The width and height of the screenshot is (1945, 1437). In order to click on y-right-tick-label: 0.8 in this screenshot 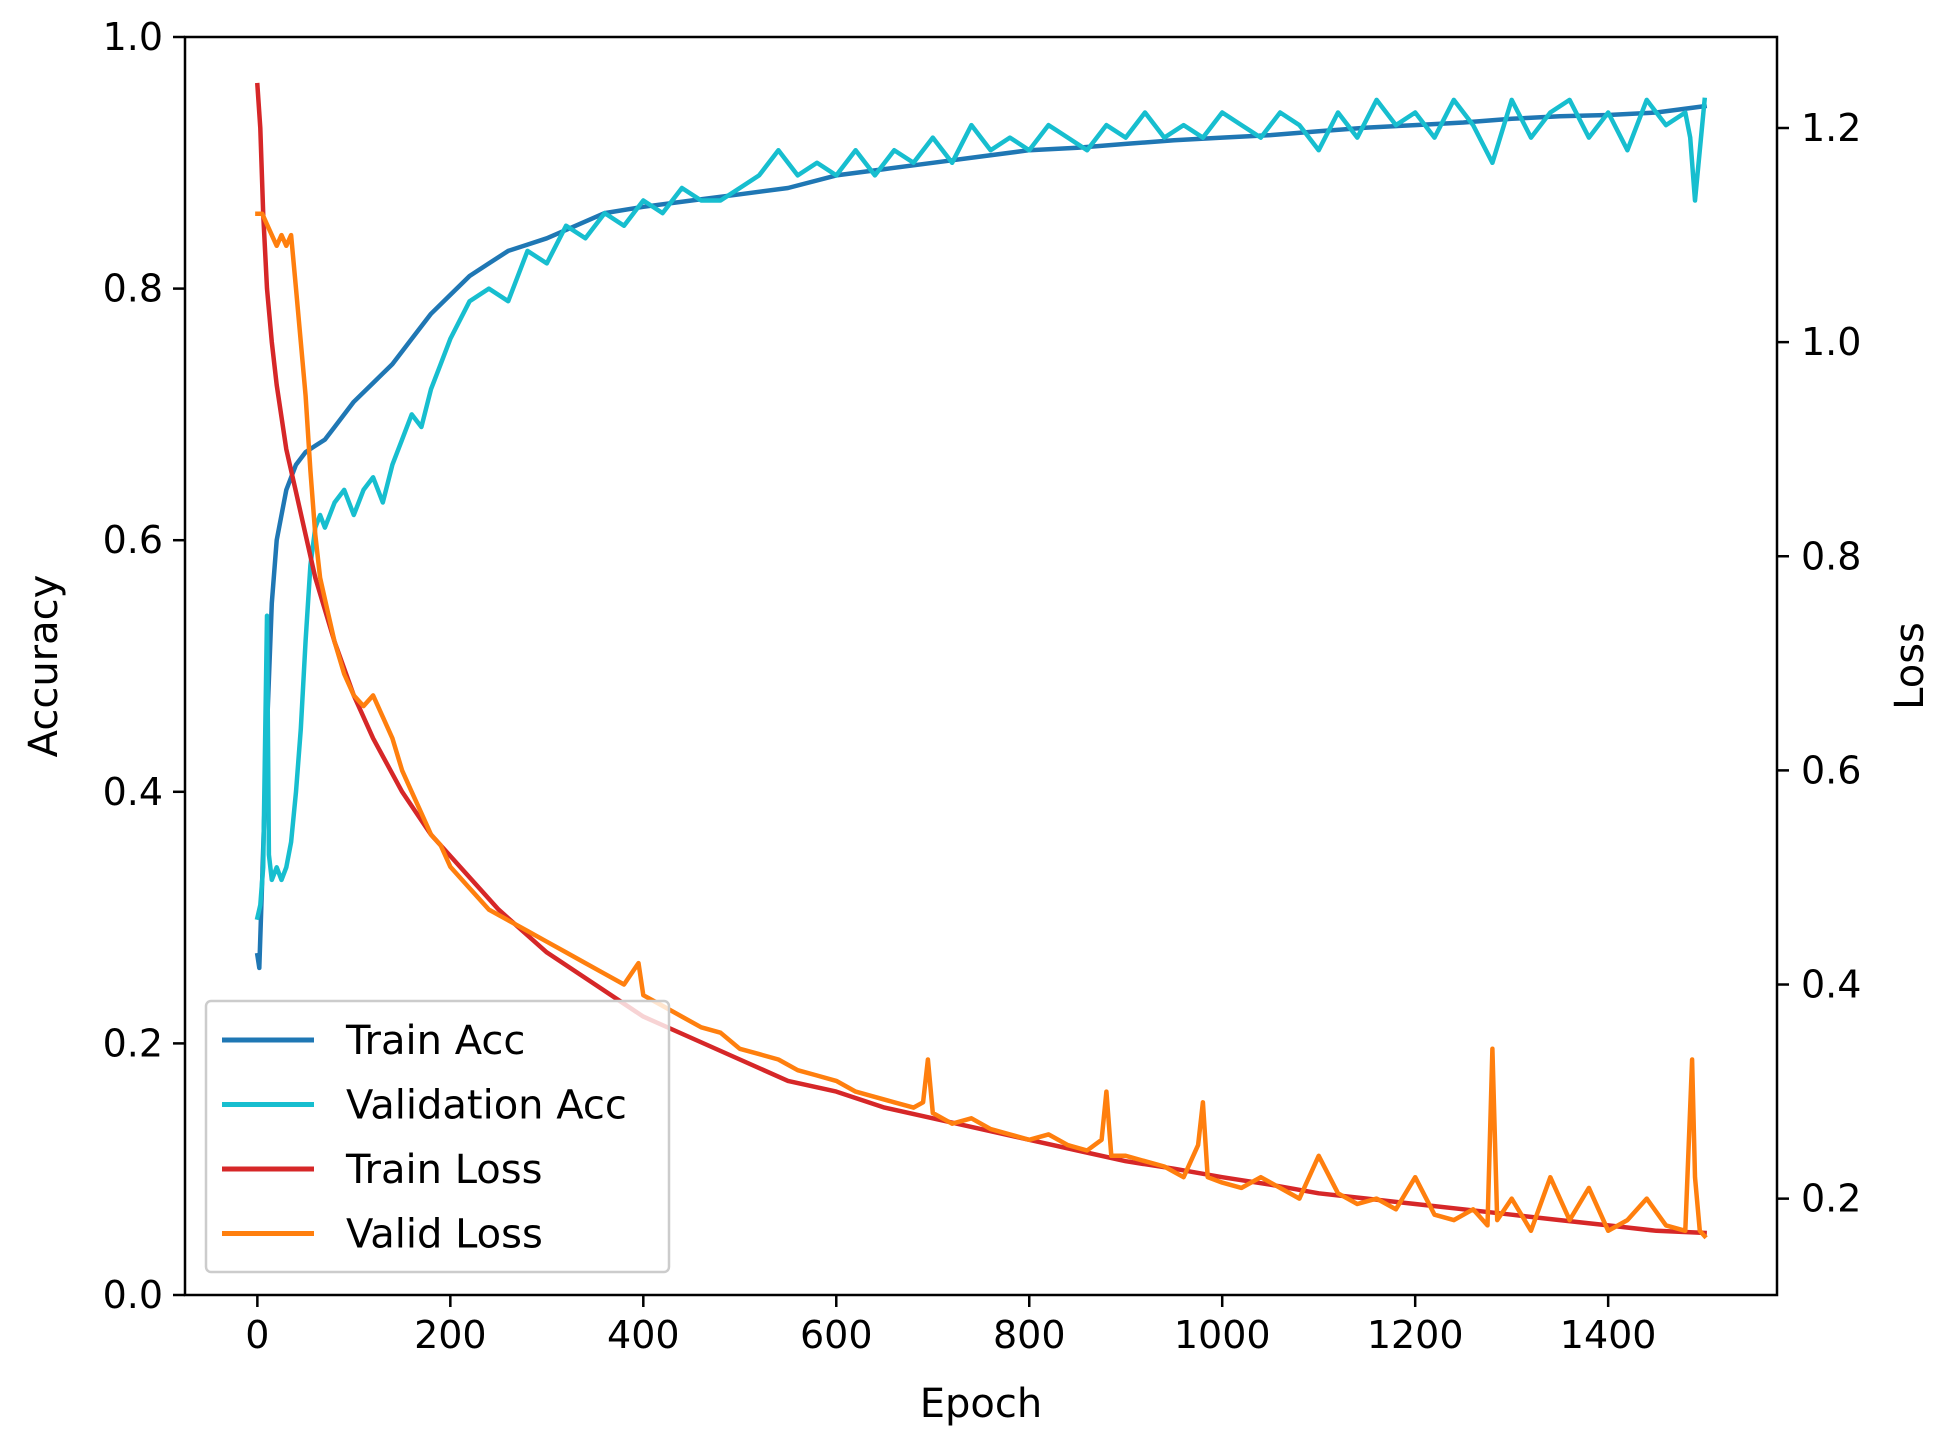, I will do `click(1831, 556)`.